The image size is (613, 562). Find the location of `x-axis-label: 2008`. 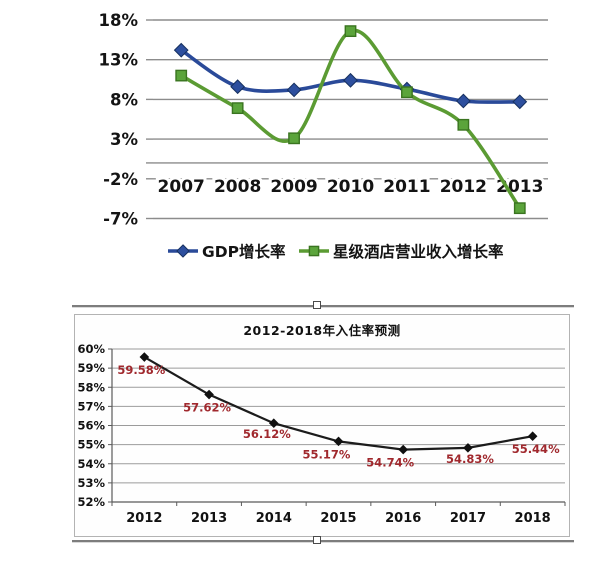

x-axis-label: 2008 is located at coordinates (237, 187).